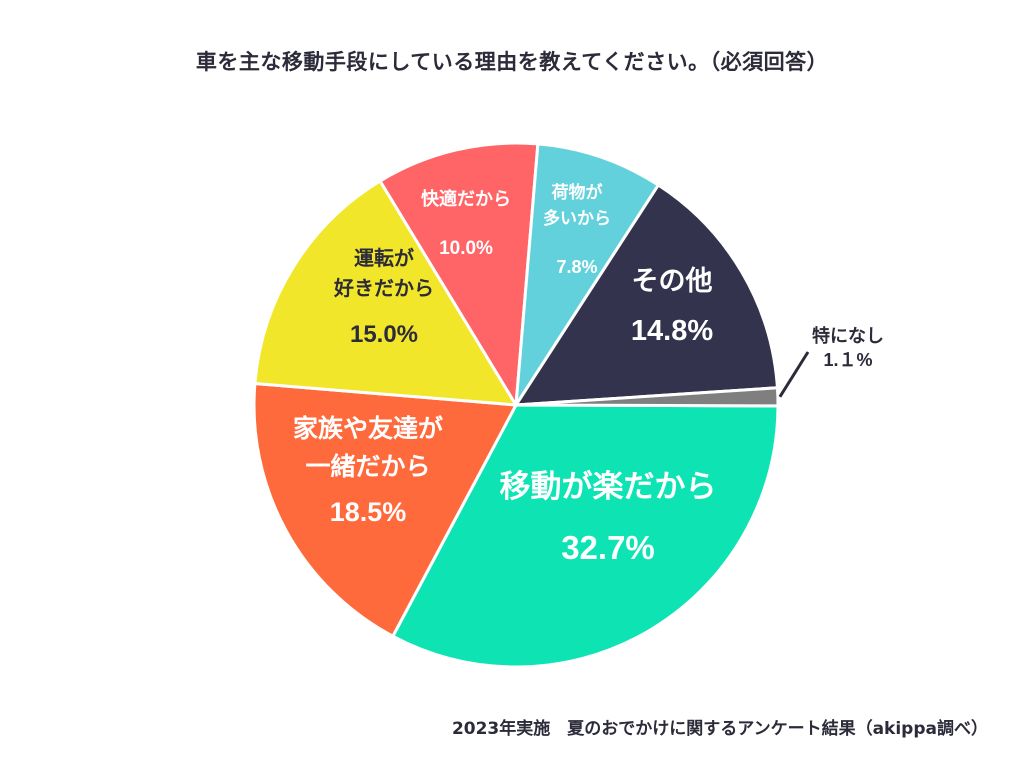 The width and height of the screenshot is (1024, 768). What do you see at coordinates (672, 281) in the screenshot?
I see `slice-label: その他` at bounding box center [672, 281].